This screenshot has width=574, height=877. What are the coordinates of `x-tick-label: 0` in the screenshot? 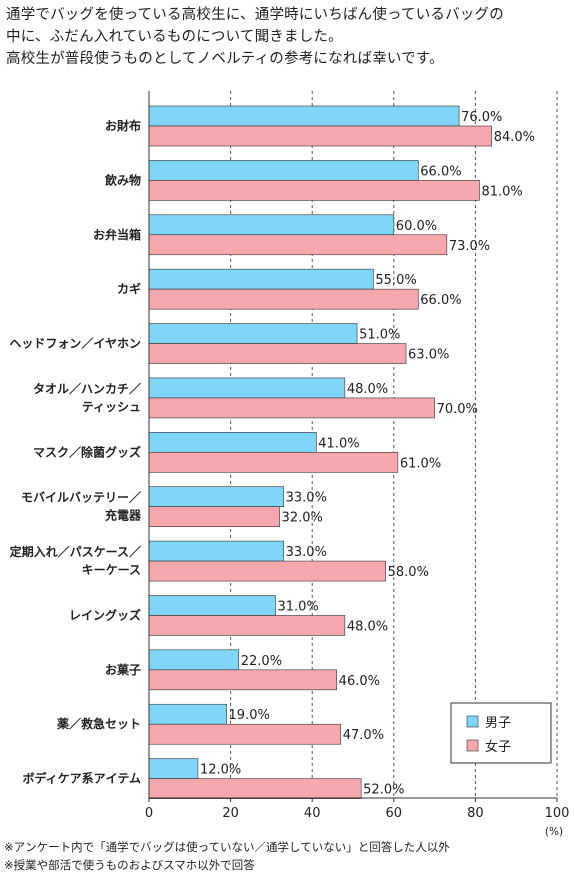 It's located at (149, 813).